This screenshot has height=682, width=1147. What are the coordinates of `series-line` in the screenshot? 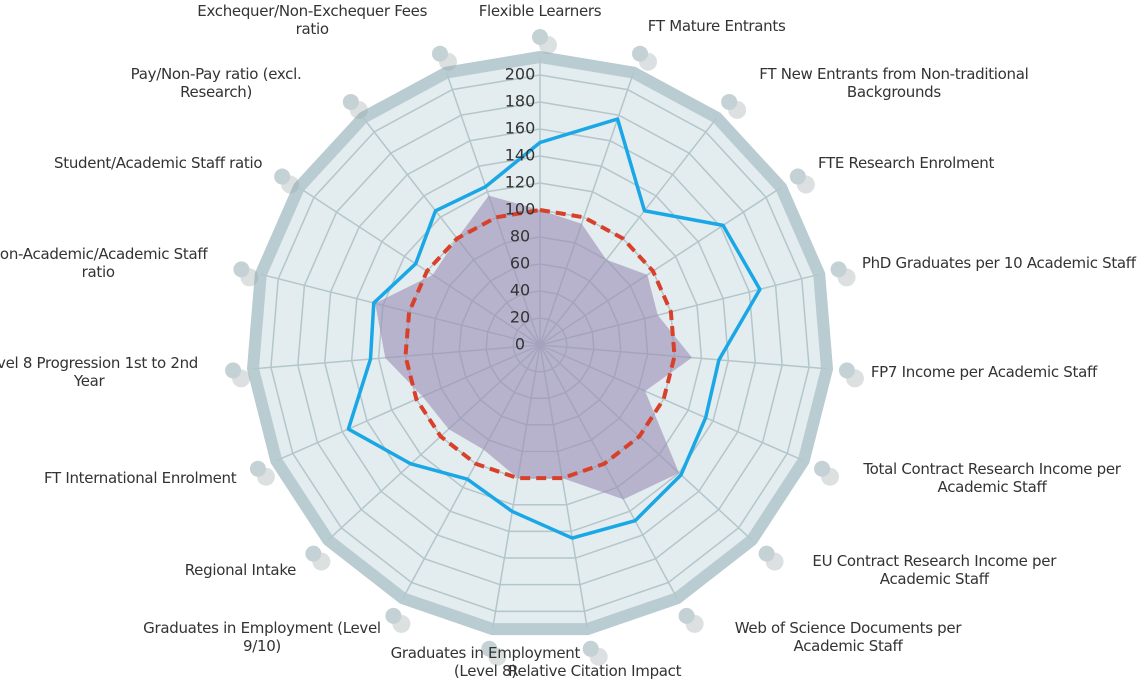 It's located at (540, 344).